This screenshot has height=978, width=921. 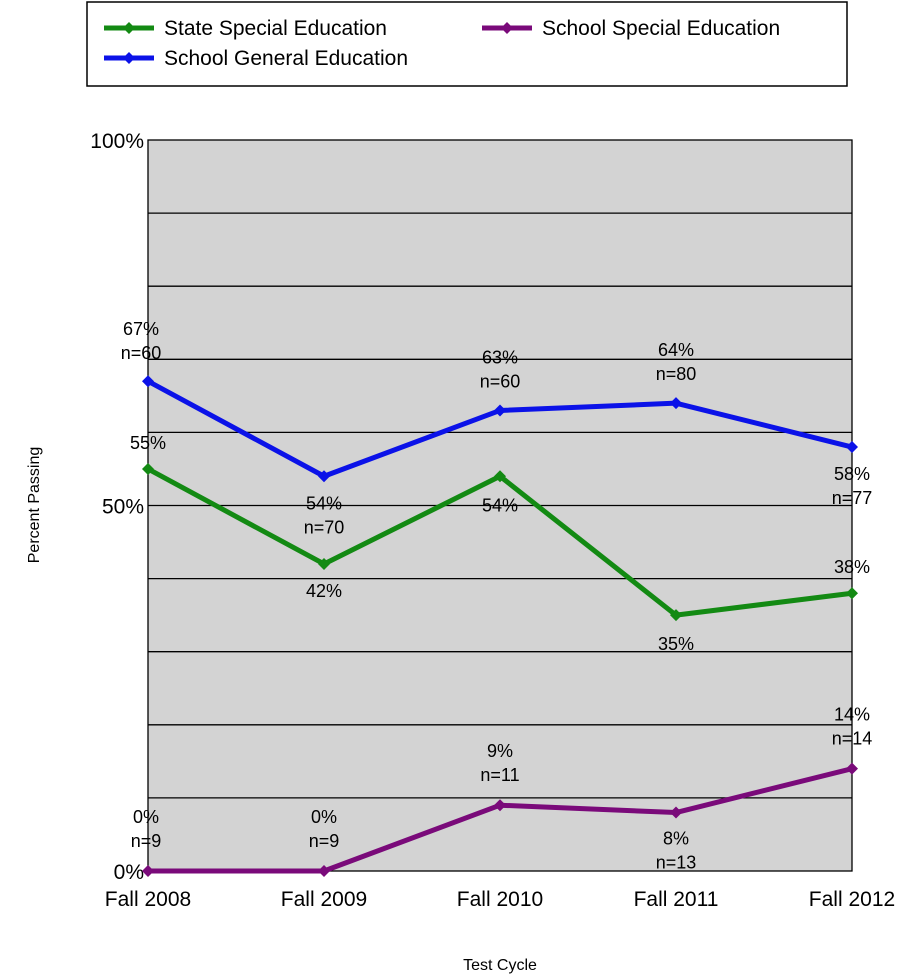 What do you see at coordinates (324, 899) in the screenshot?
I see `x-tick-label: Fall 2009` at bounding box center [324, 899].